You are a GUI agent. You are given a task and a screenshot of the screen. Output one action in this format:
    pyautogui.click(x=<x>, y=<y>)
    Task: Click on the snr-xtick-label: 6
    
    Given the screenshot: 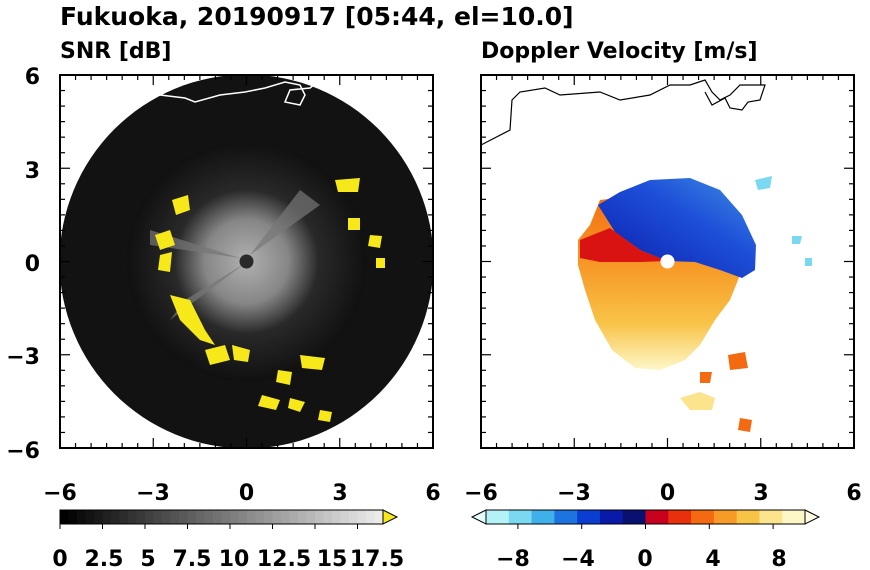 What is the action you would take?
    pyautogui.click(x=432, y=493)
    